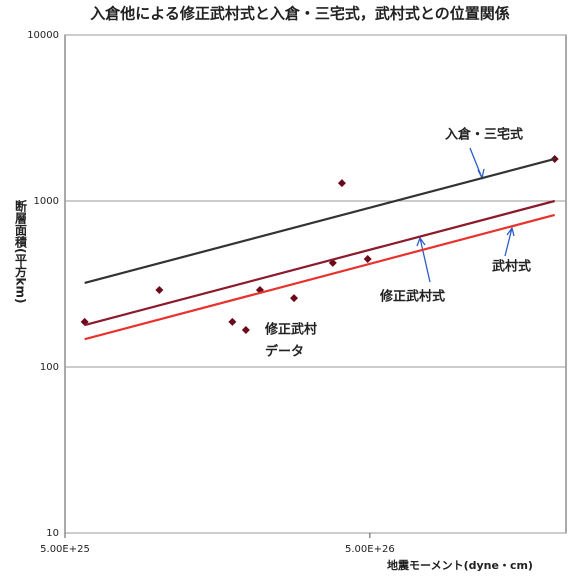  What do you see at coordinates (49, 367) in the screenshot?
I see `y-tick-label: 100` at bounding box center [49, 367].